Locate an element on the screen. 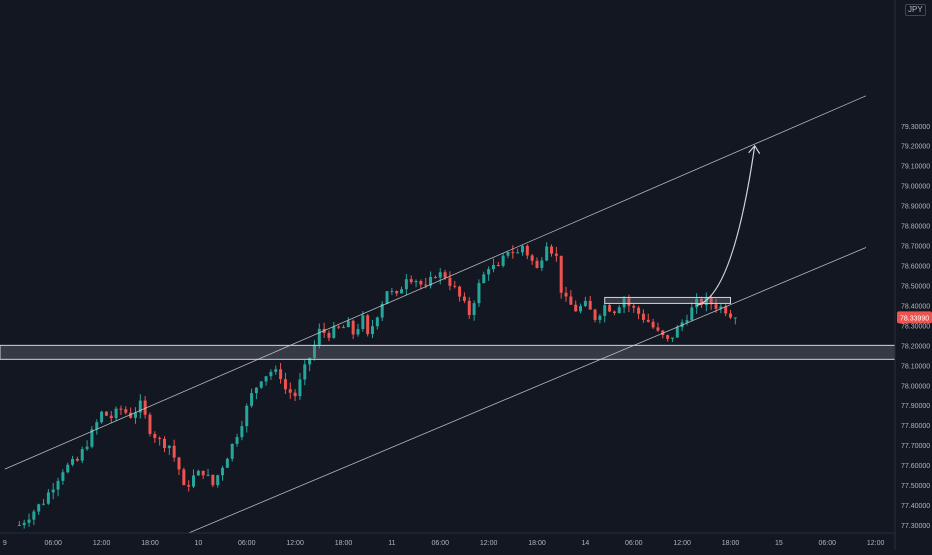 This screenshot has height=555, width=932. price-tick-label: 78.80000 is located at coordinates (915, 227).